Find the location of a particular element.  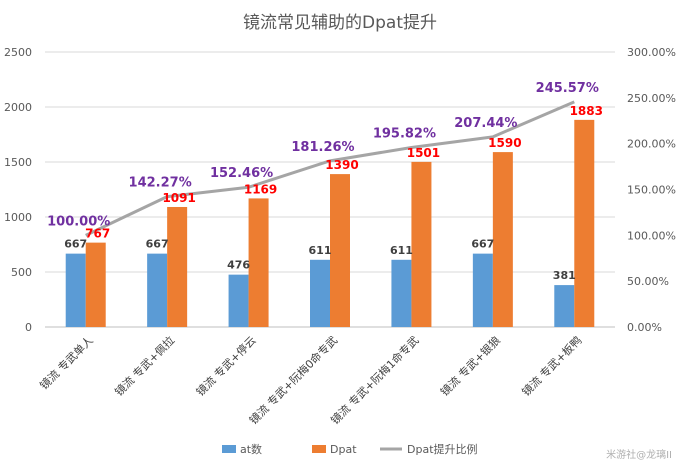

data-label-dpat: 1169 is located at coordinates (260, 189).